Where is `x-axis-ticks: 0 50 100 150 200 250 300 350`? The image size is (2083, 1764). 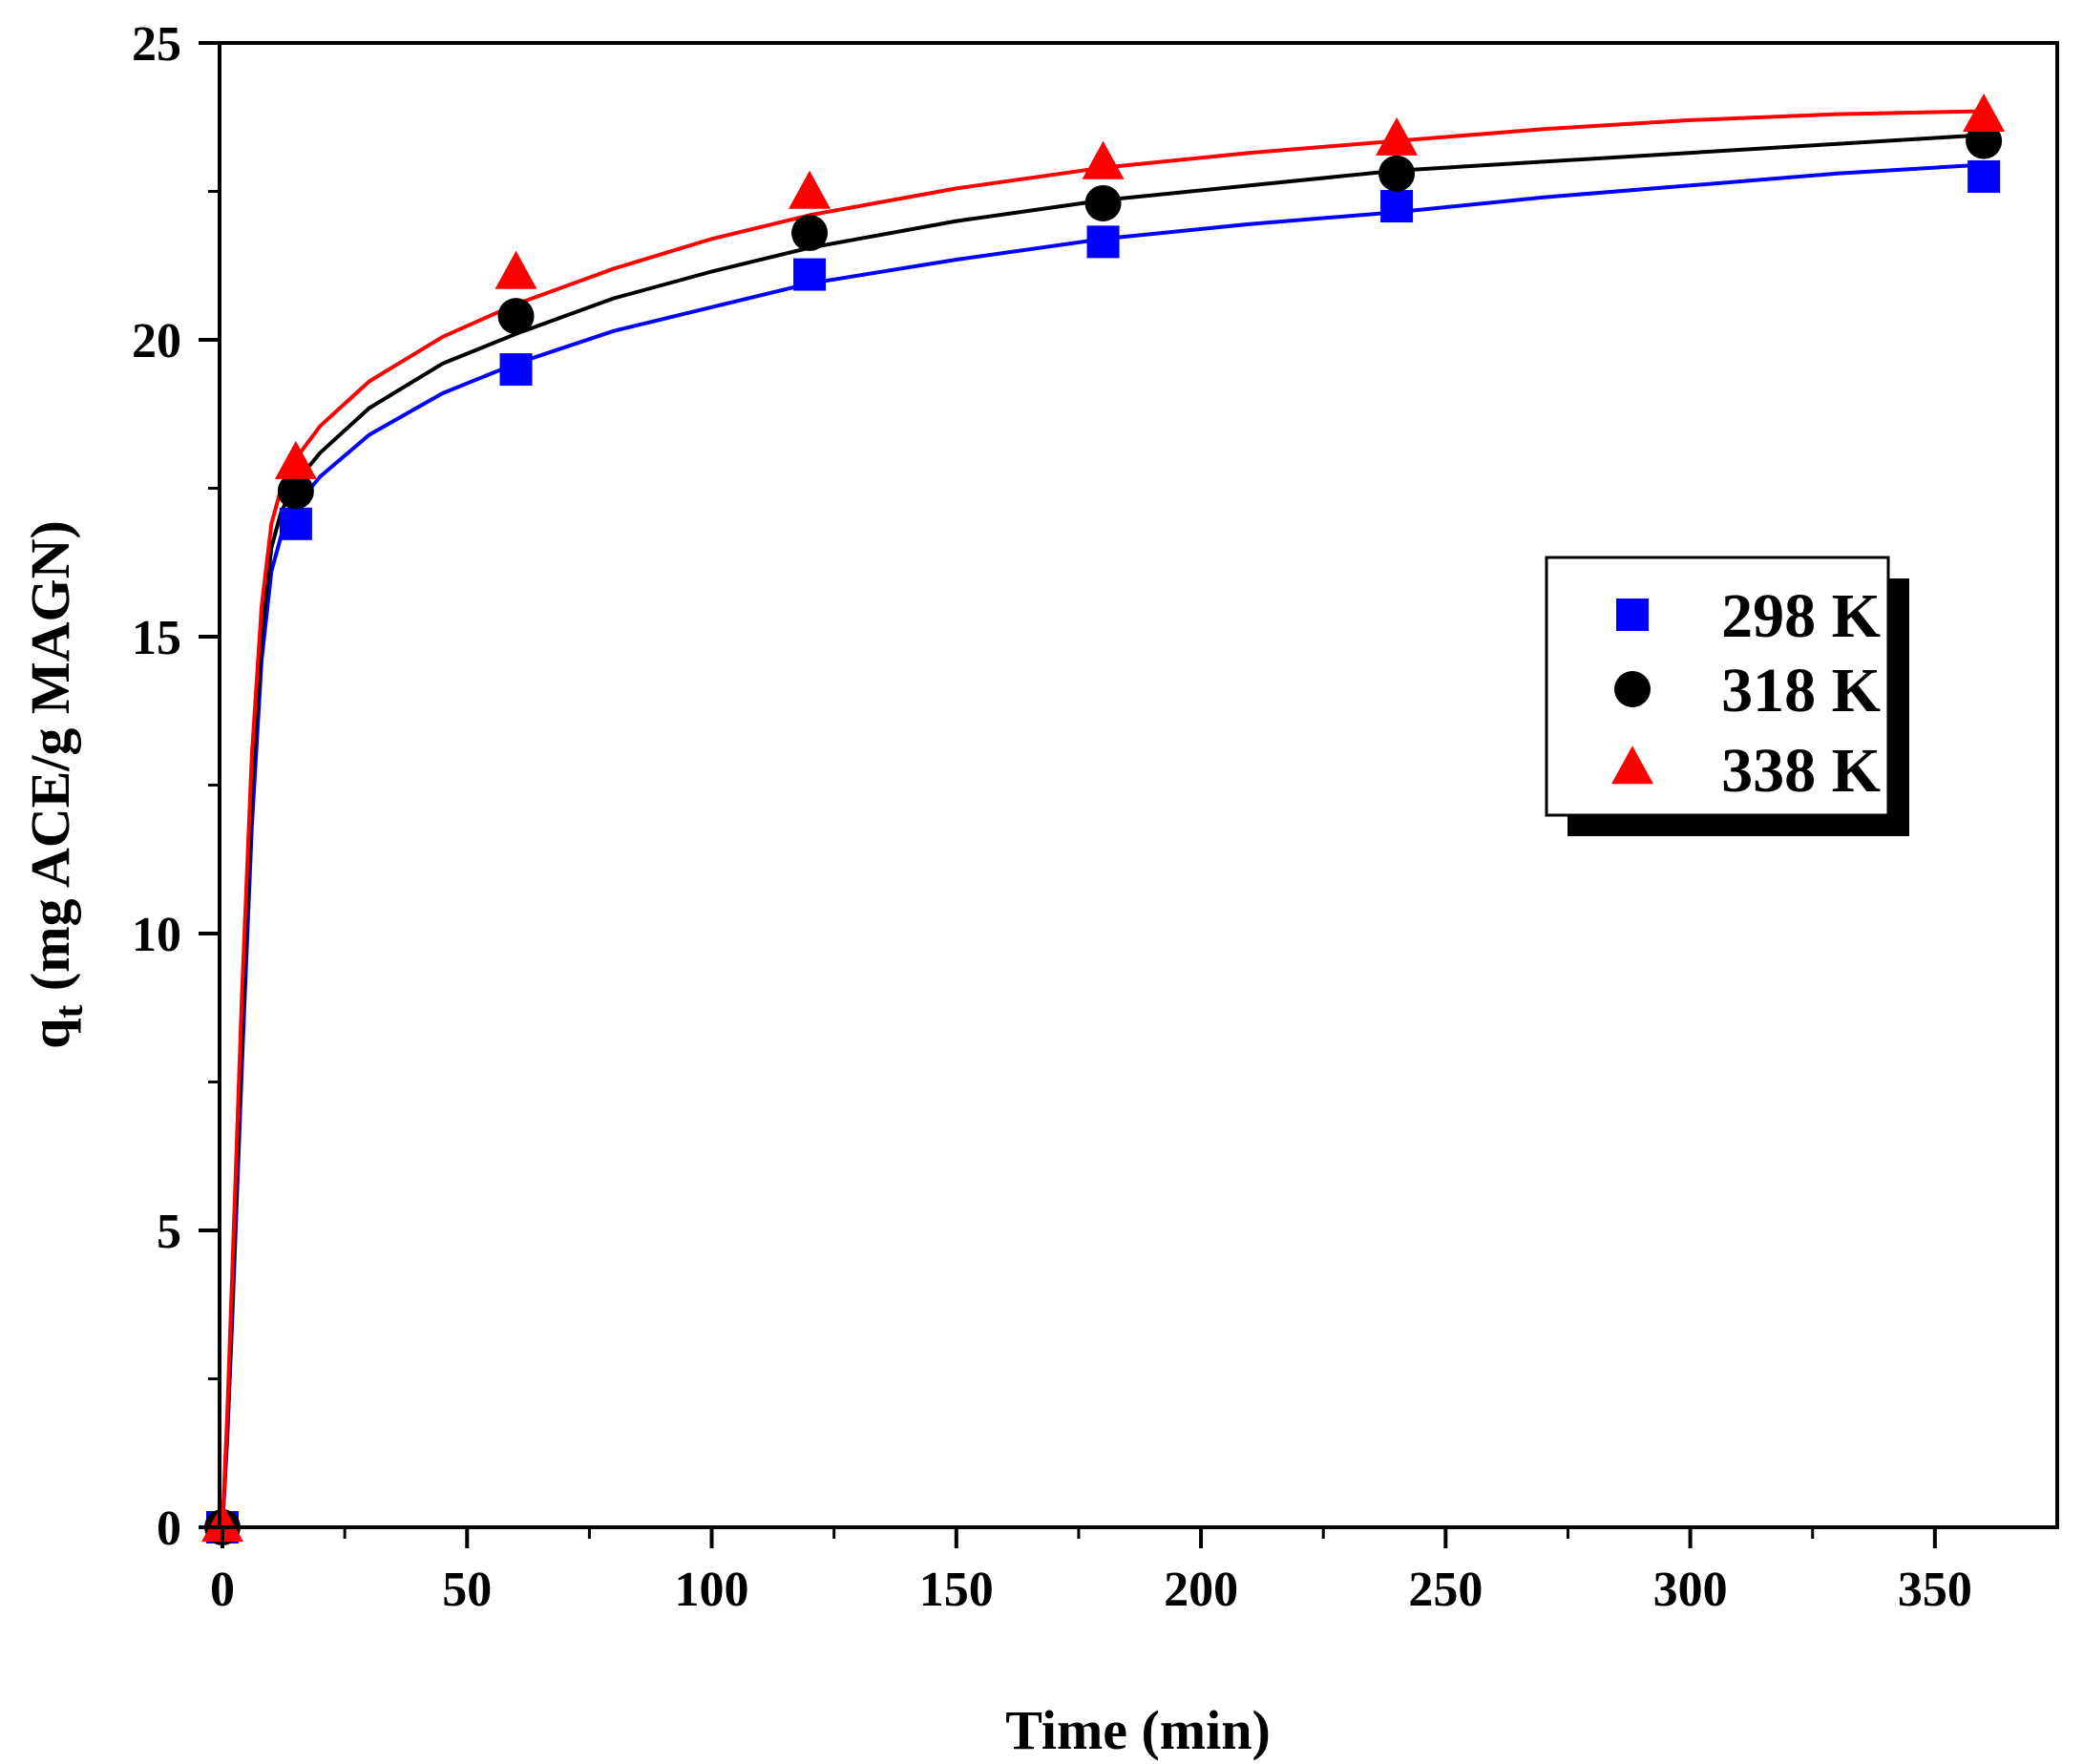
x-axis-ticks: 0 50 100 150 200 250 300 350 is located at coordinates (1091, 1572).